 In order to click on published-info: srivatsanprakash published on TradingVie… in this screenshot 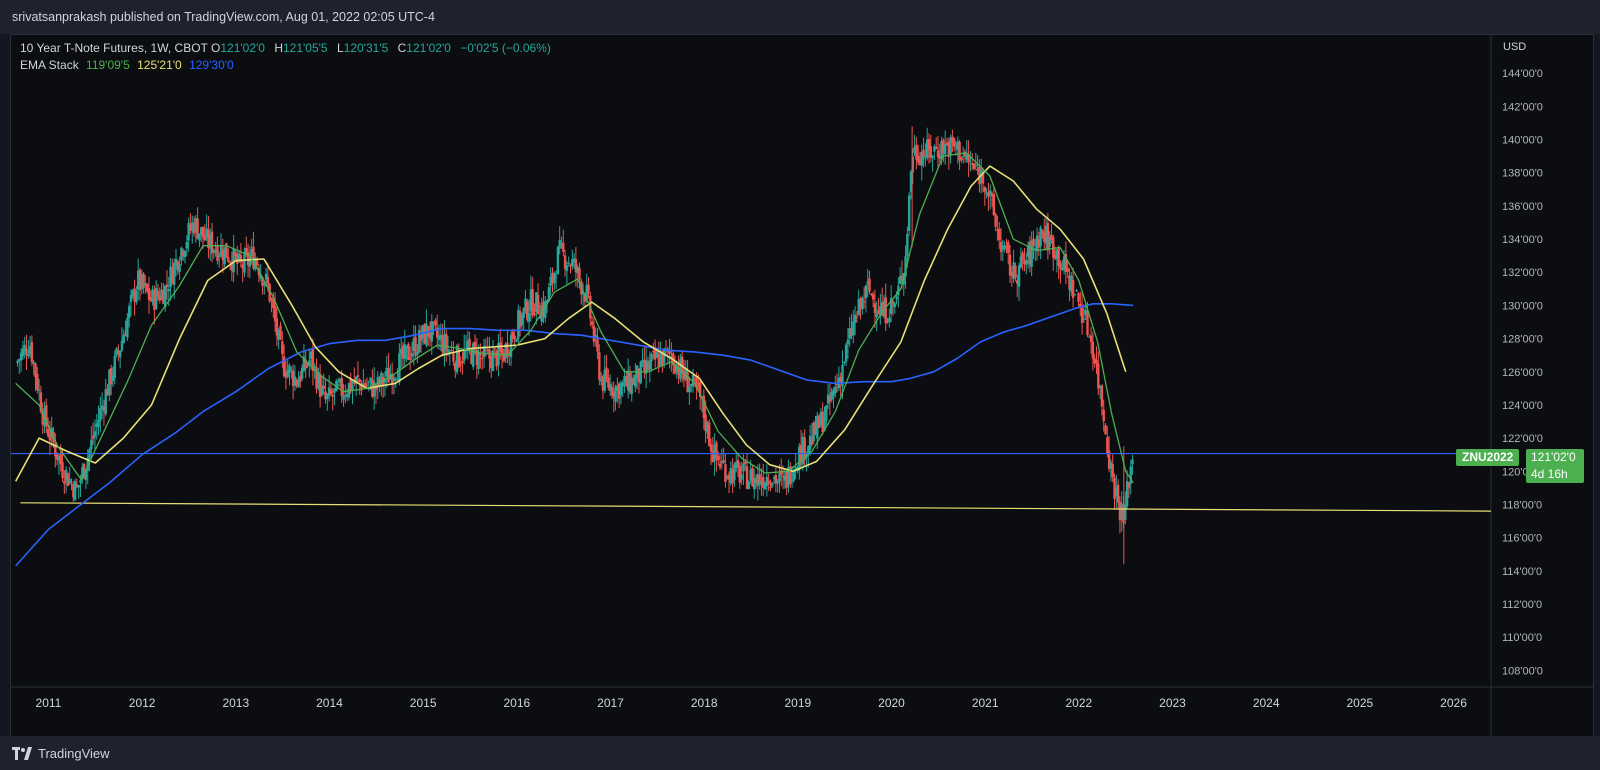, I will do `click(223, 17)`.